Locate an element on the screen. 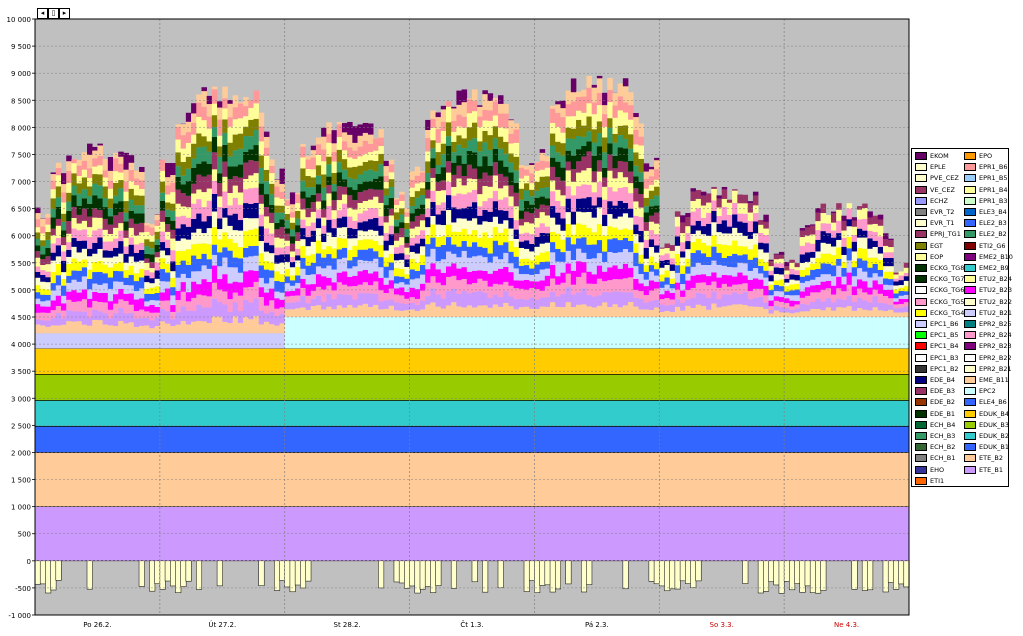 The width and height of the screenshot is (1023, 636). legend-swatch is located at coordinates (921, 234).